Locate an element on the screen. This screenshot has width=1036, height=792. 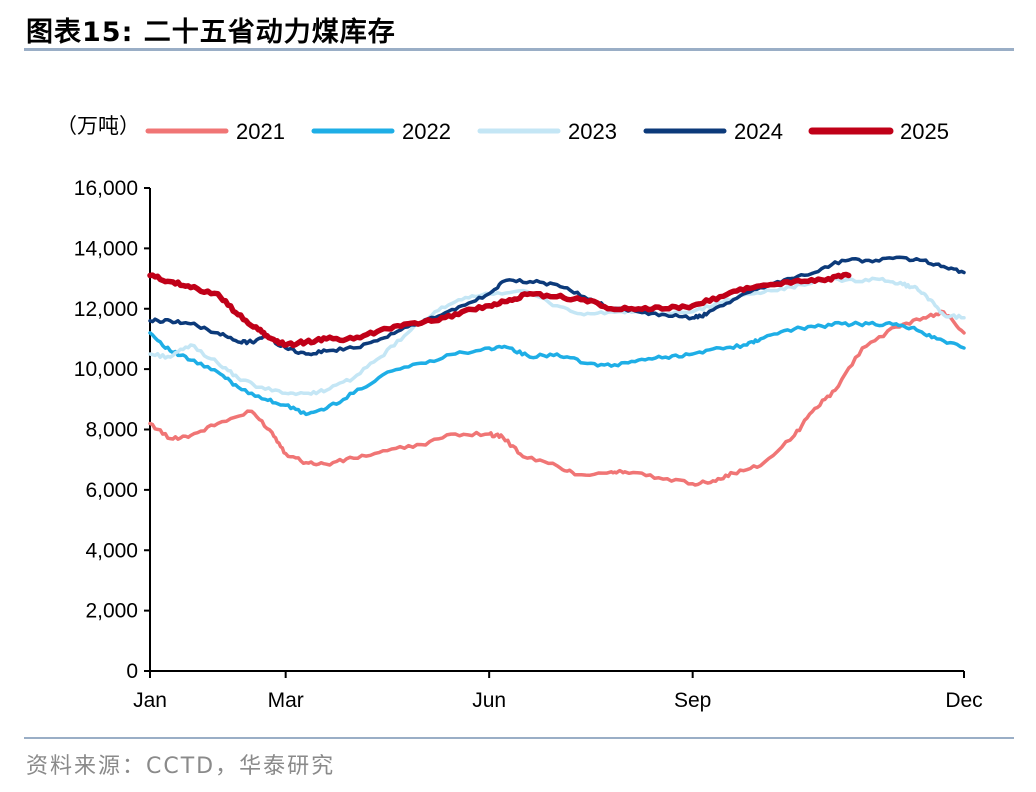
legend-label-2025: 2025 is located at coordinates (924, 131).